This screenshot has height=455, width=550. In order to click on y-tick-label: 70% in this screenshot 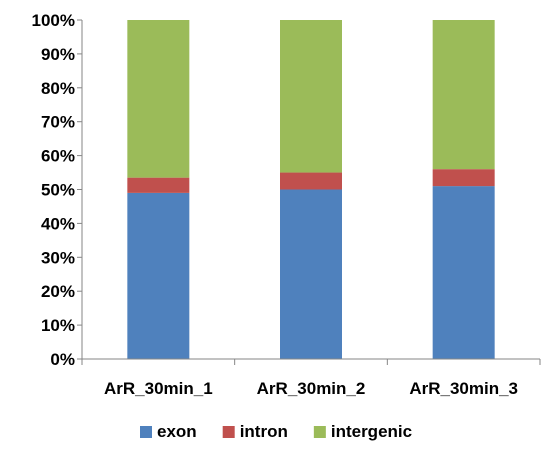, I will do `click(58, 122)`.